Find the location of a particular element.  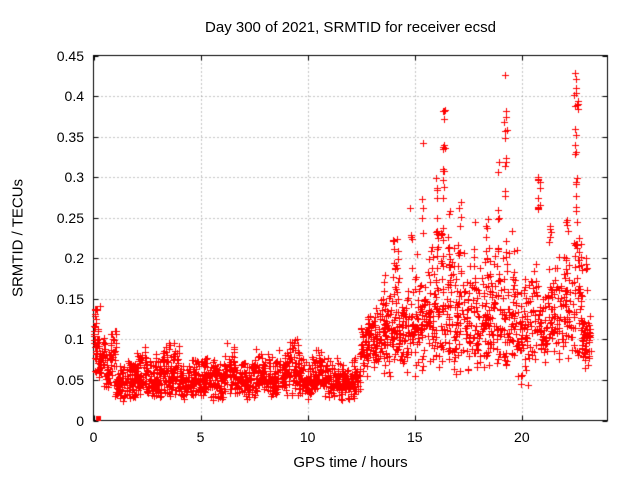

y-tick-label: 0.1 is located at coordinates (74, 339).